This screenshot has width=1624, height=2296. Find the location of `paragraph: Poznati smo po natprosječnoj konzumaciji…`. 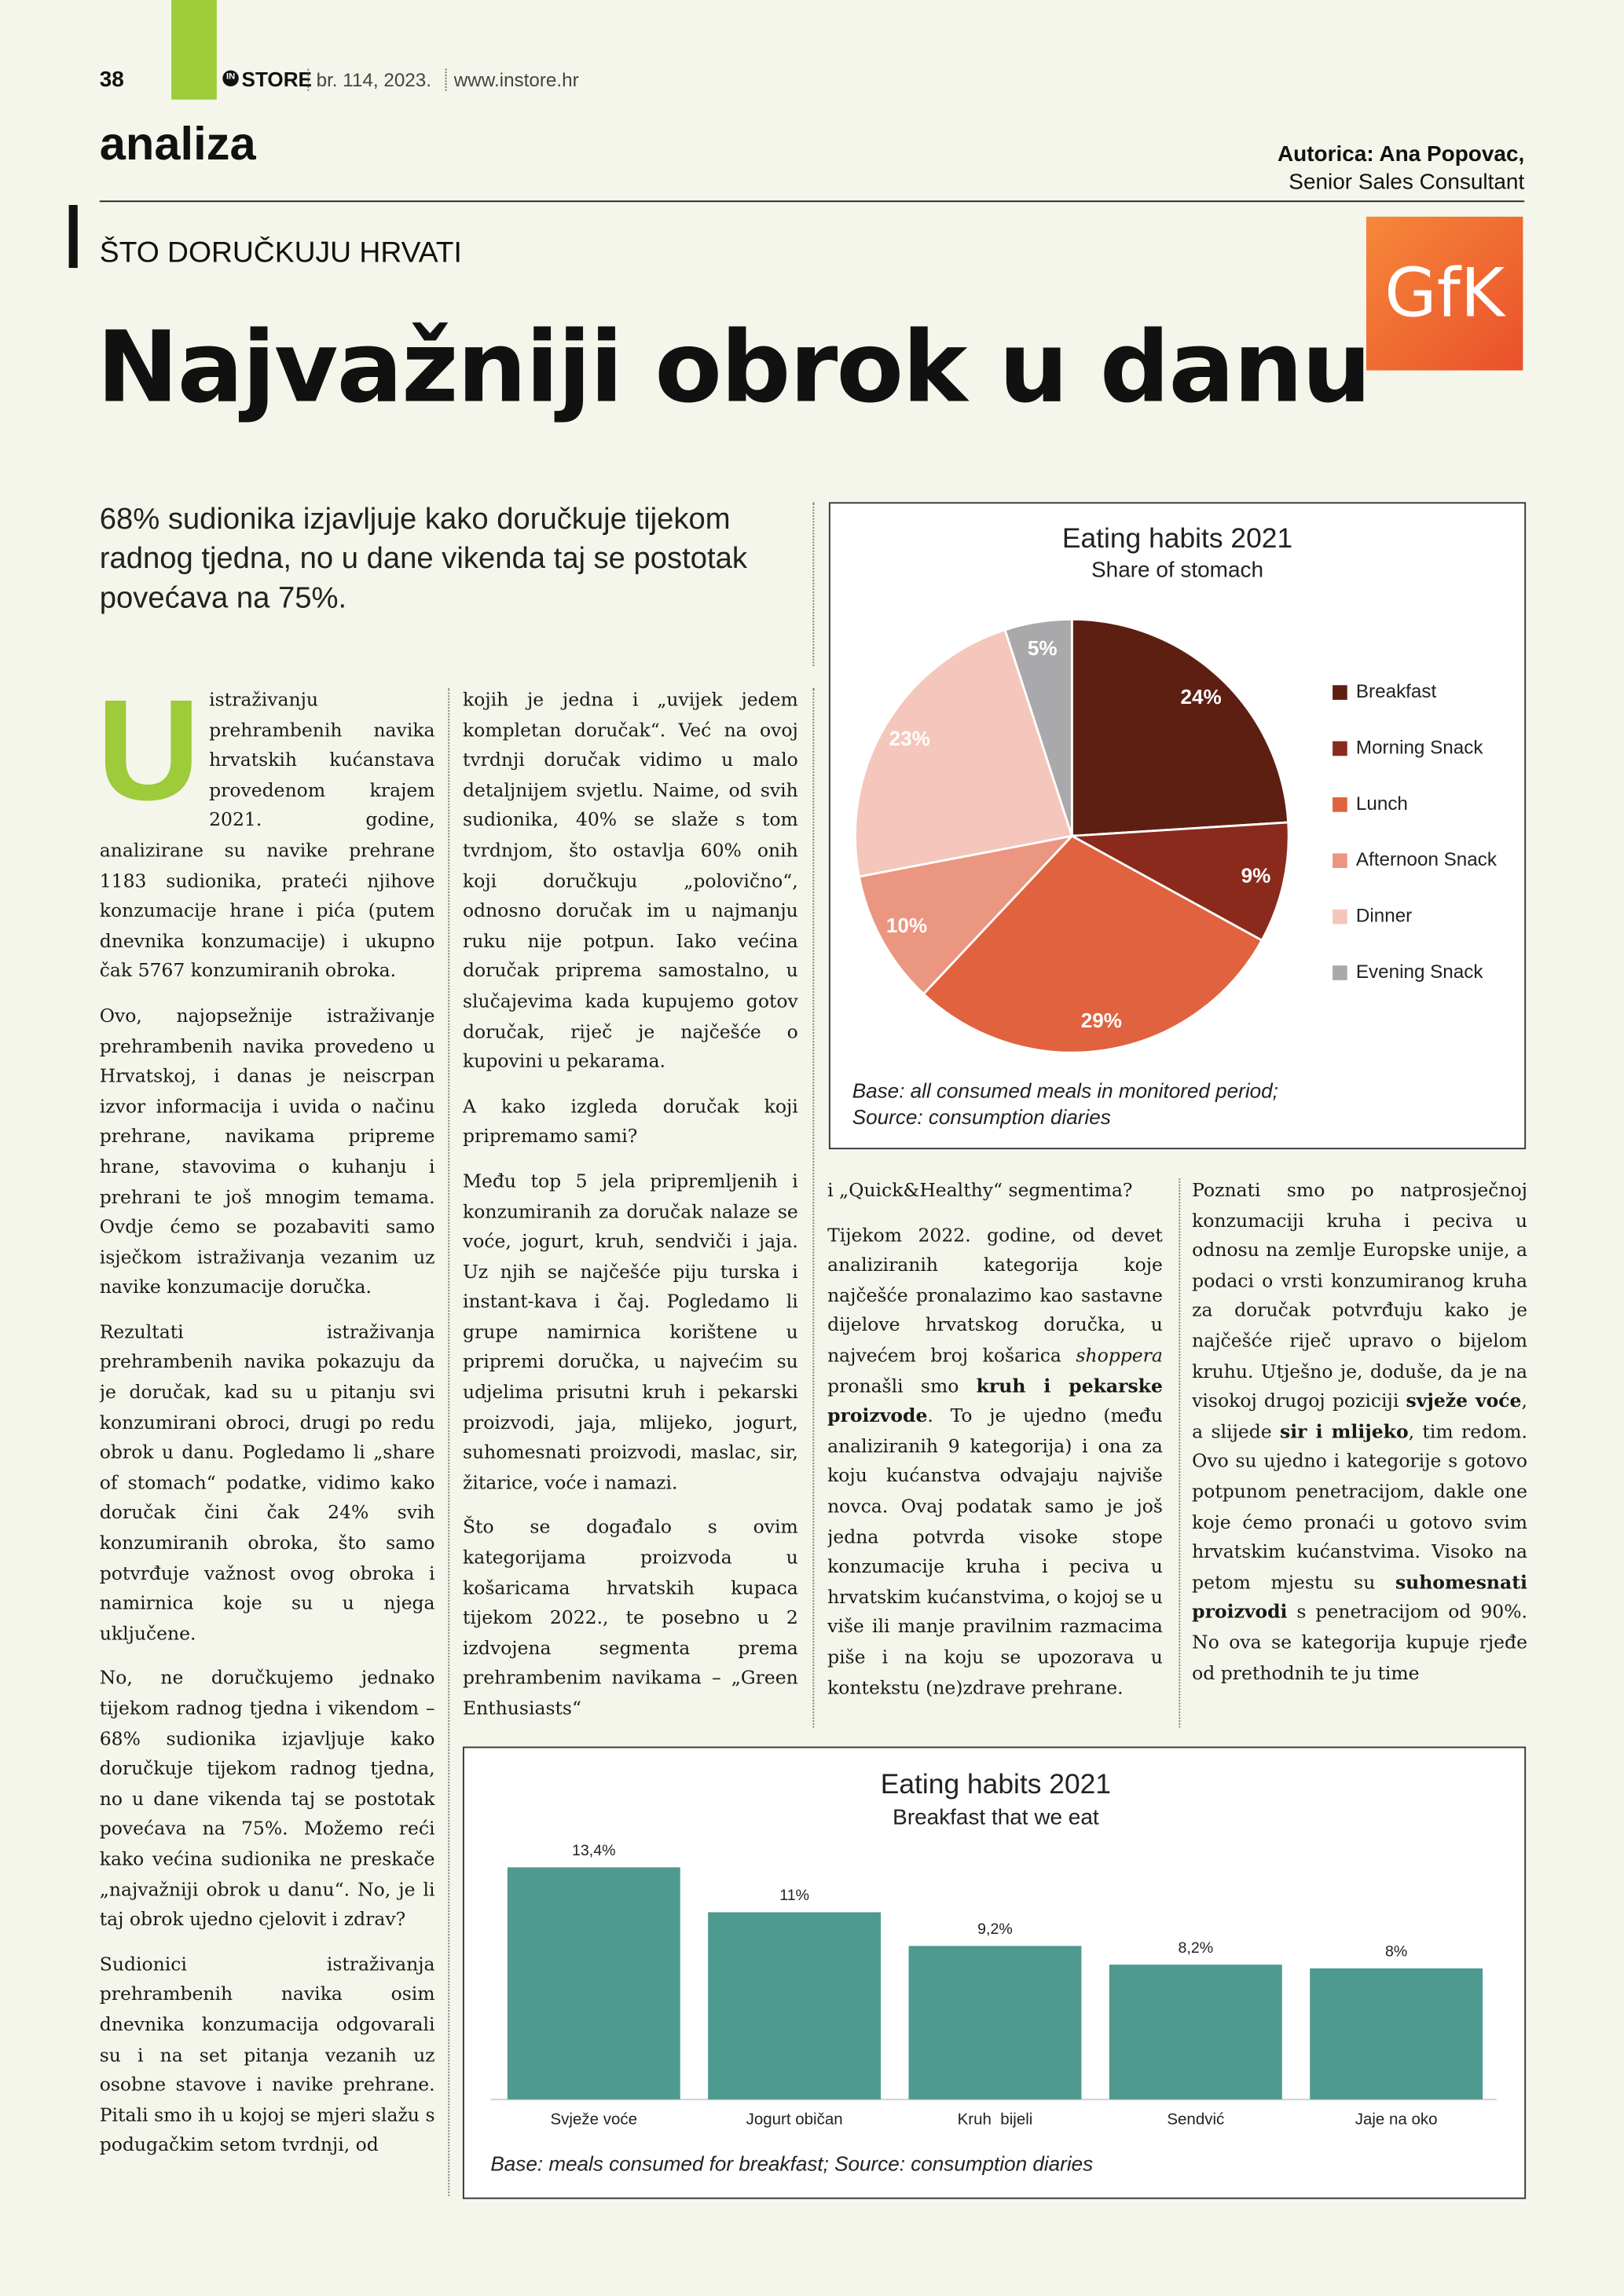

paragraph: Poznati smo po natprosječnoj konzumaciji… is located at coordinates (1359, 1432).